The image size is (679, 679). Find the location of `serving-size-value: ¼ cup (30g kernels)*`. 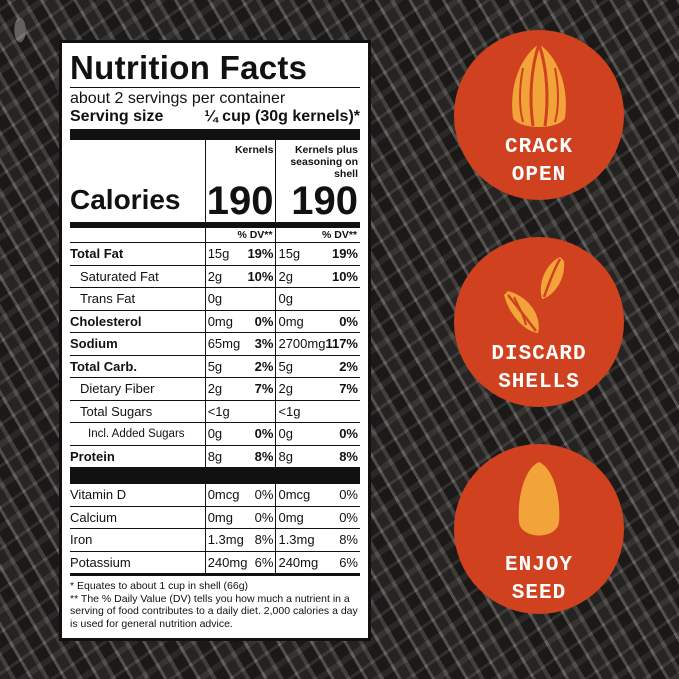

serving-size-value: ¼ cup (30g kernels)* is located at coordinates (282, 116).